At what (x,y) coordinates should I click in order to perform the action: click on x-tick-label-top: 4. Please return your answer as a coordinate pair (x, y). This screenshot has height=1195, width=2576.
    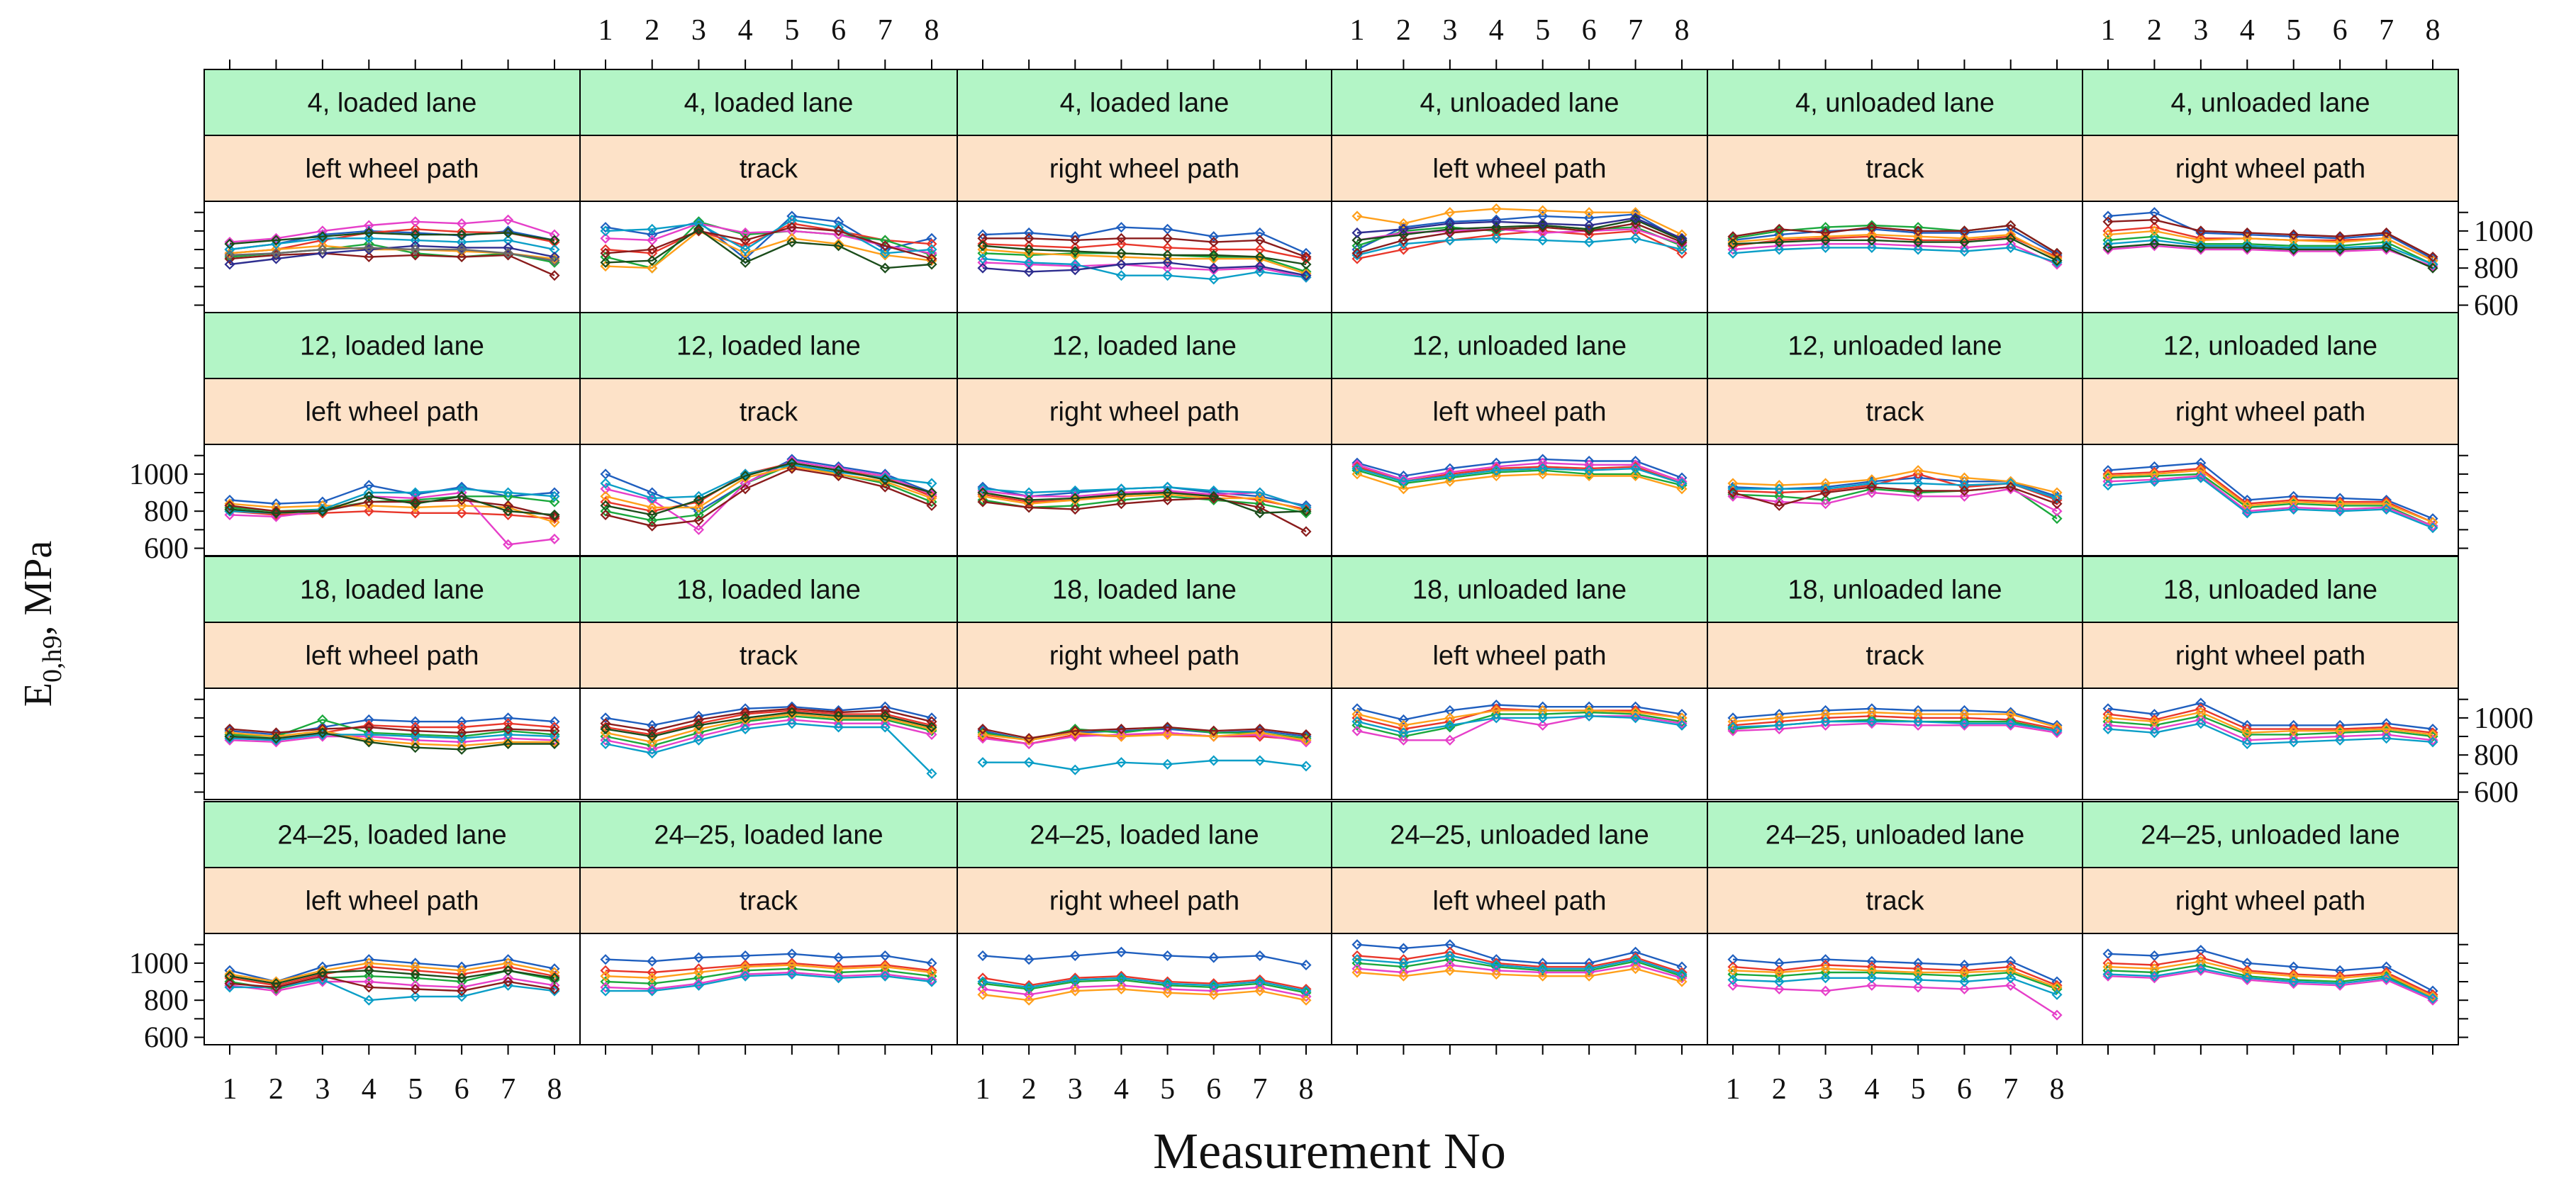
    Looking at the image, I should click on (2247, 30).